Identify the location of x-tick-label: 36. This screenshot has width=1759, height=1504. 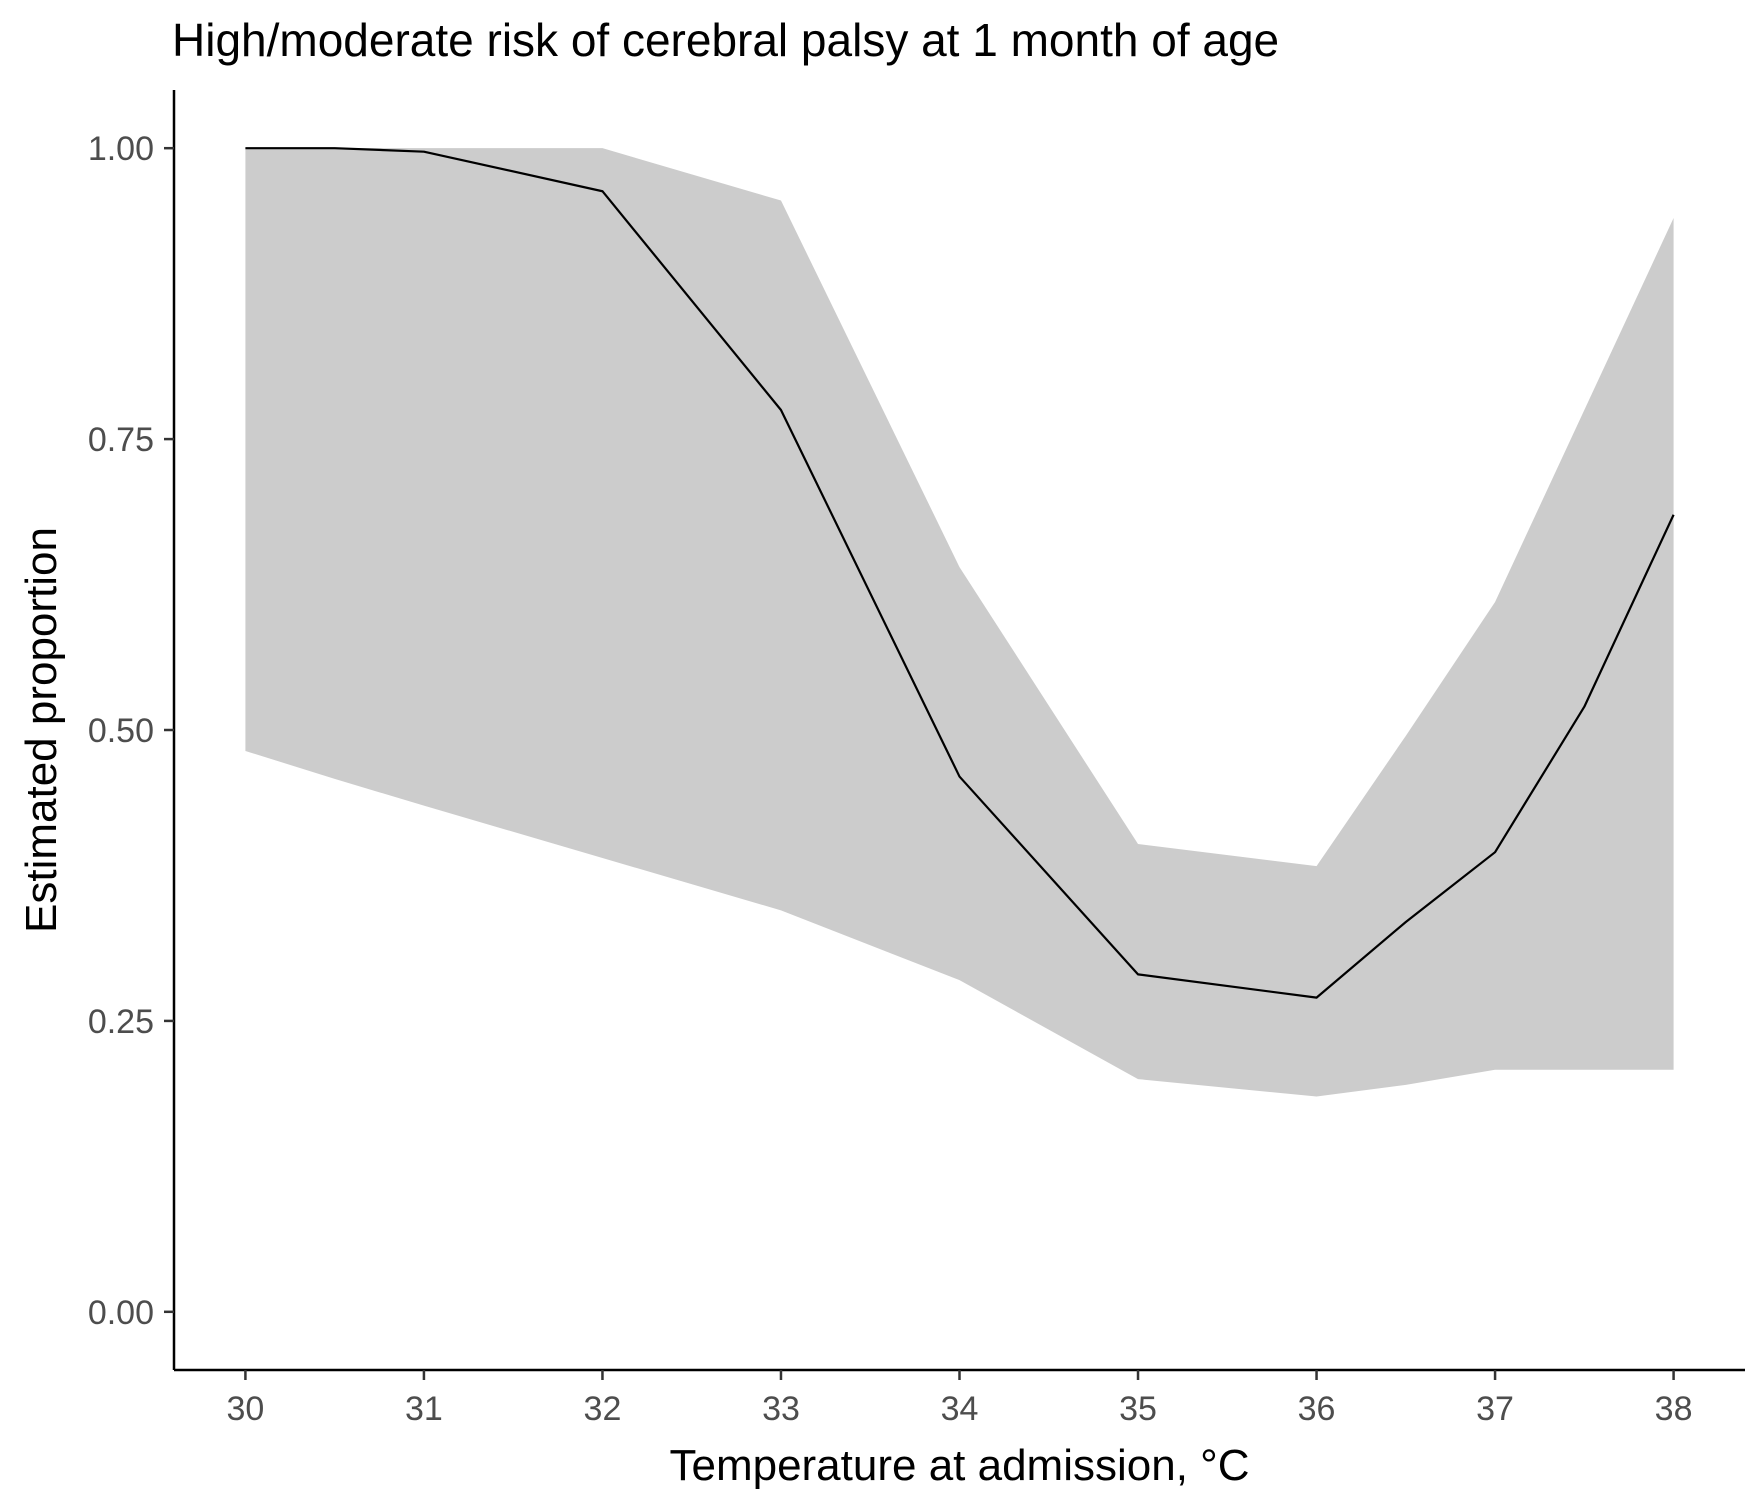
(1317, 1409).